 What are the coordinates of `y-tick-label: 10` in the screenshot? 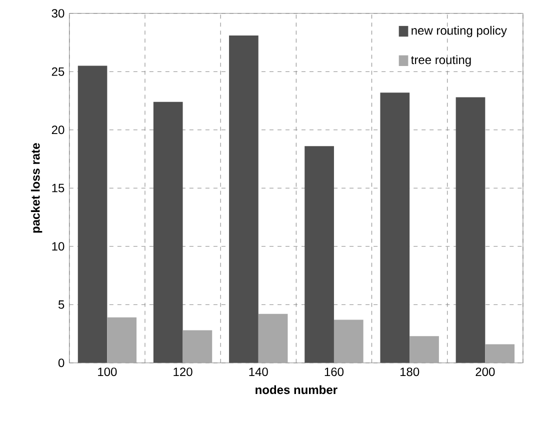 It's located at (58, 246).